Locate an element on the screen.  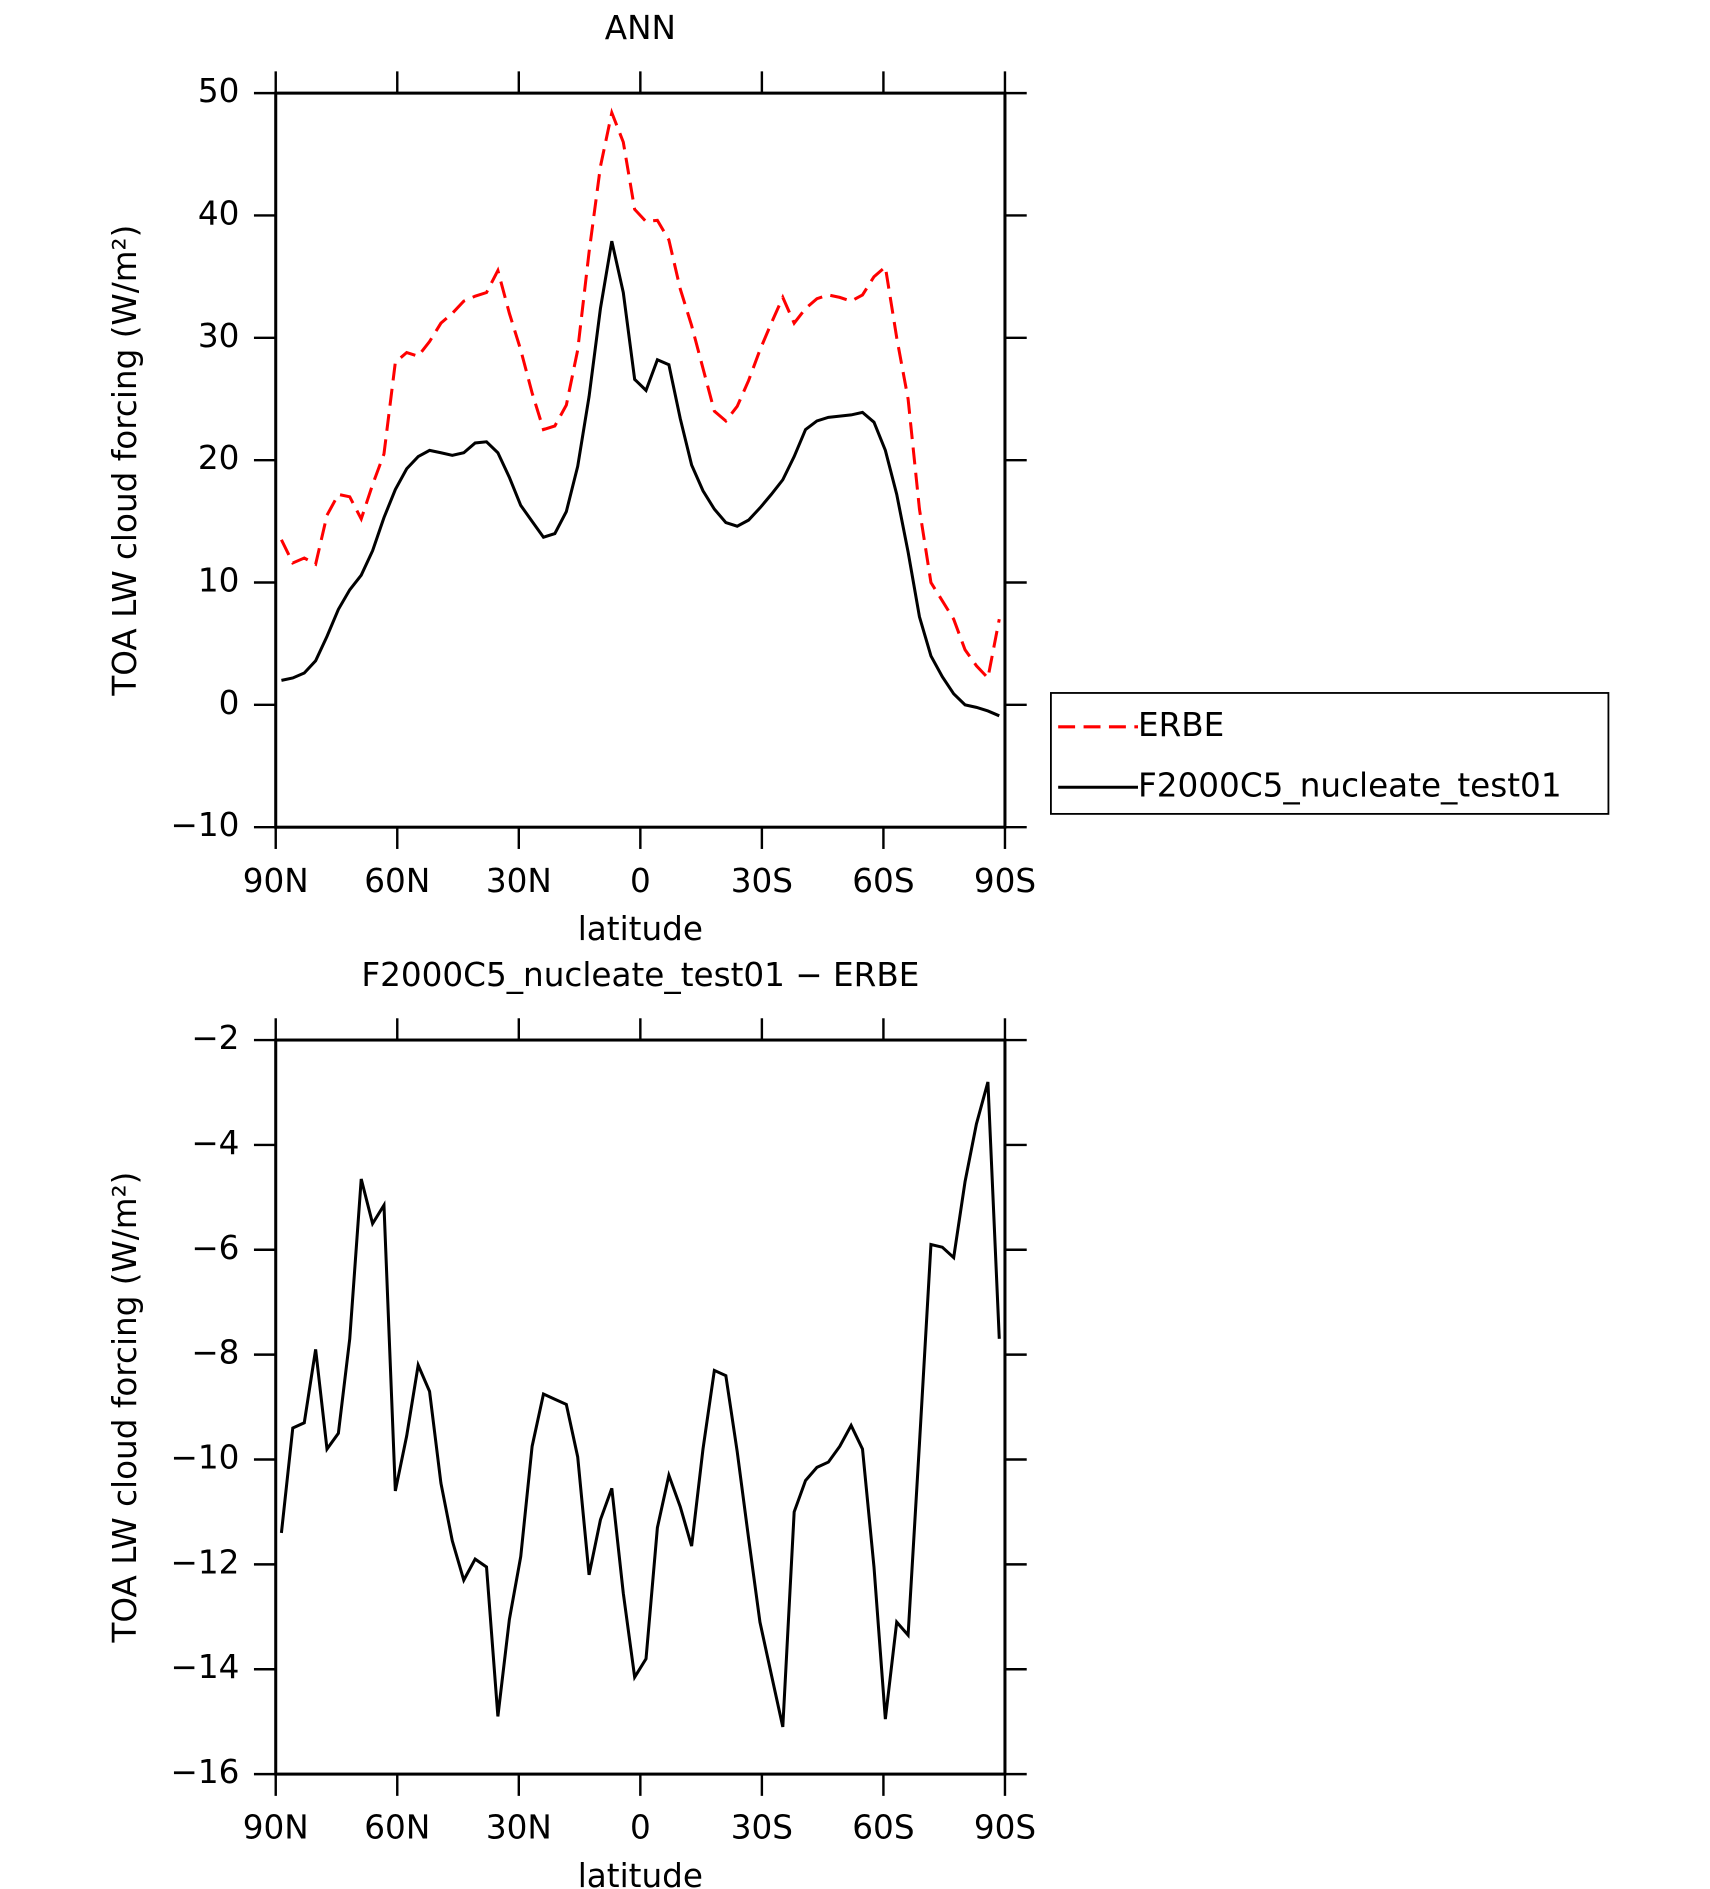
chart-title: ANN is located at coordinates (640, 28).